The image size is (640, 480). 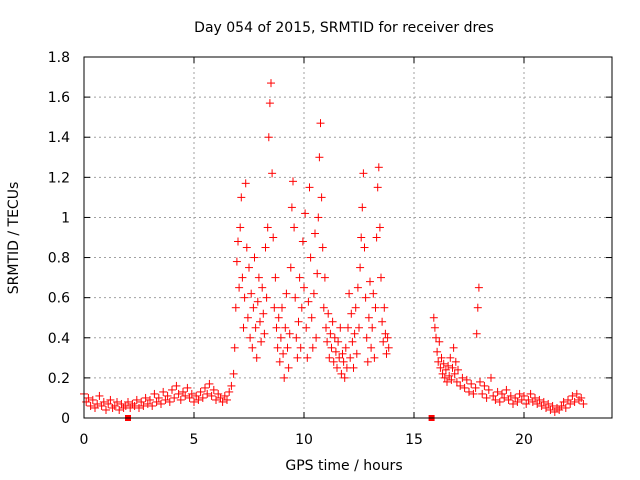 What do you see at coordinates (59, 98) in the screenshot?
I see `y-tick-label: 1.6` at bounding box center [59, 98].